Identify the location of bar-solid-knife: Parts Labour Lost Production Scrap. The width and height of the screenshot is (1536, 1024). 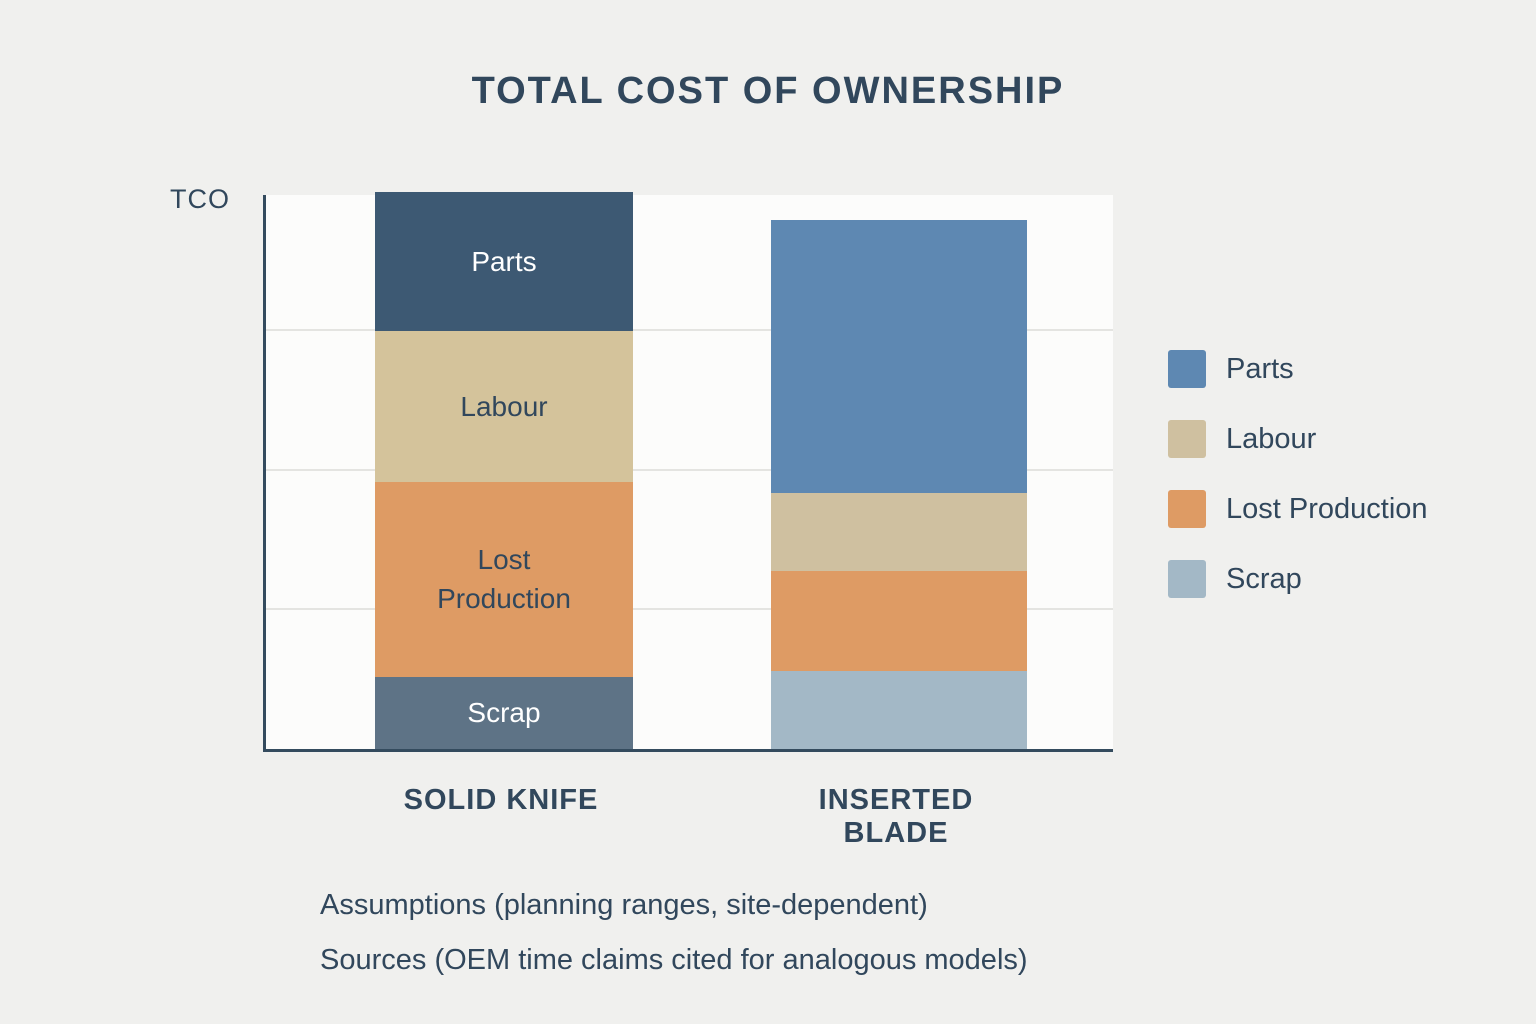
(504, 470).